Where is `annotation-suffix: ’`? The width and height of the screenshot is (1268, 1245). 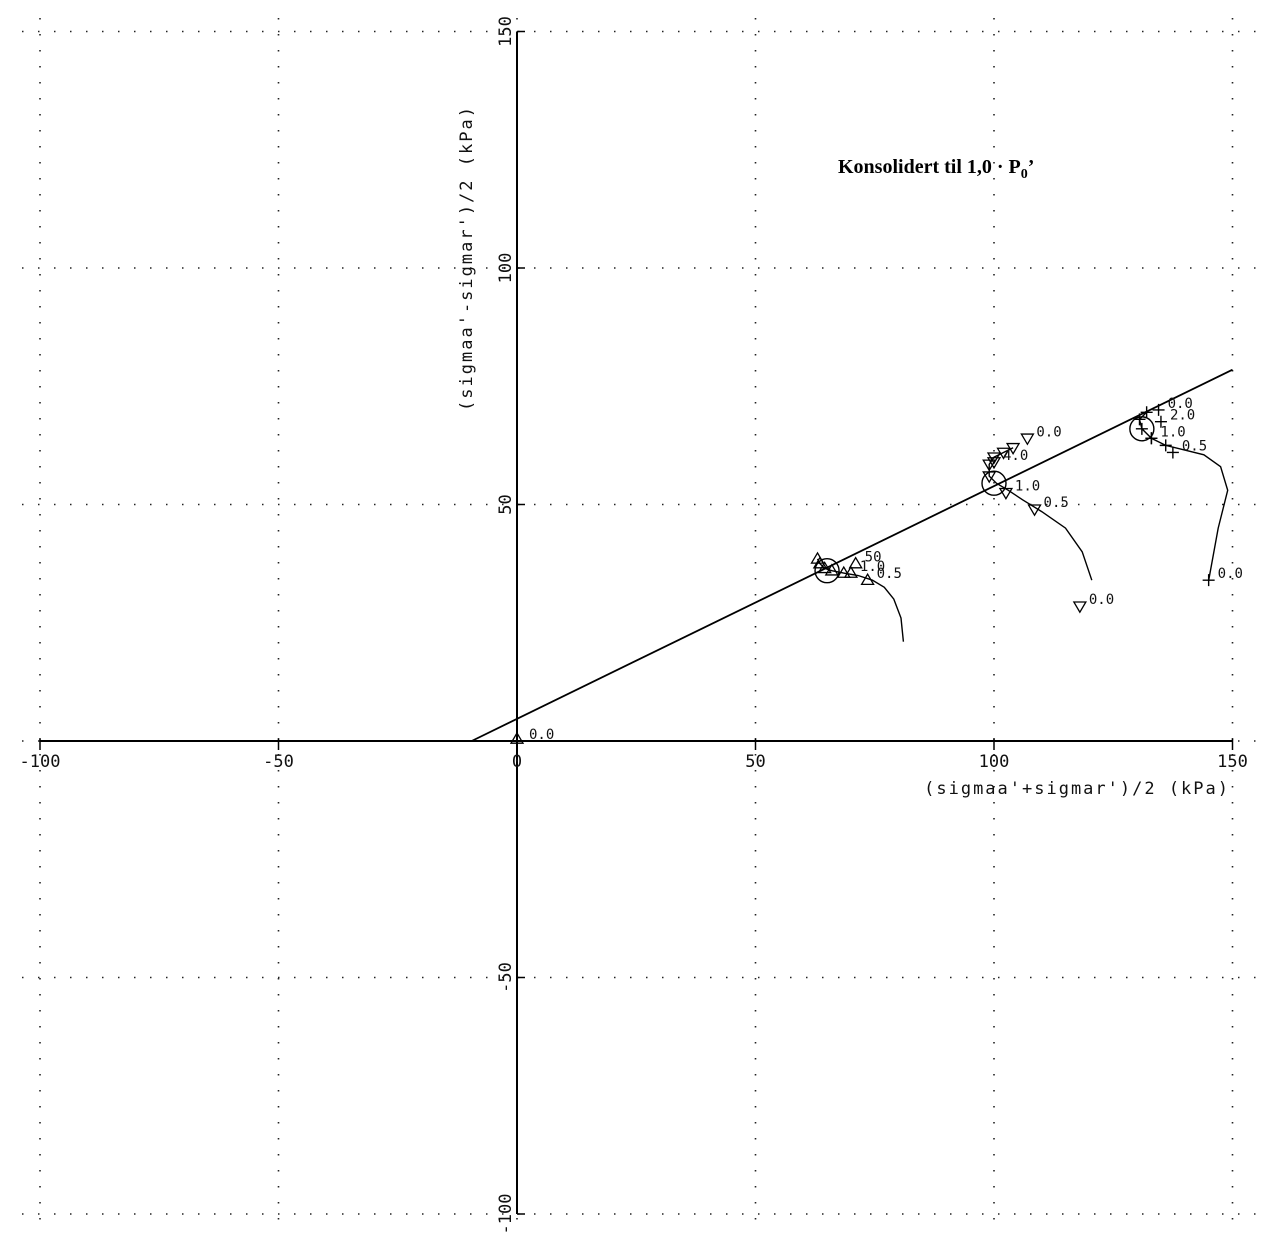
annotation-suffix: ’ is located at coordinates (1031, 167).